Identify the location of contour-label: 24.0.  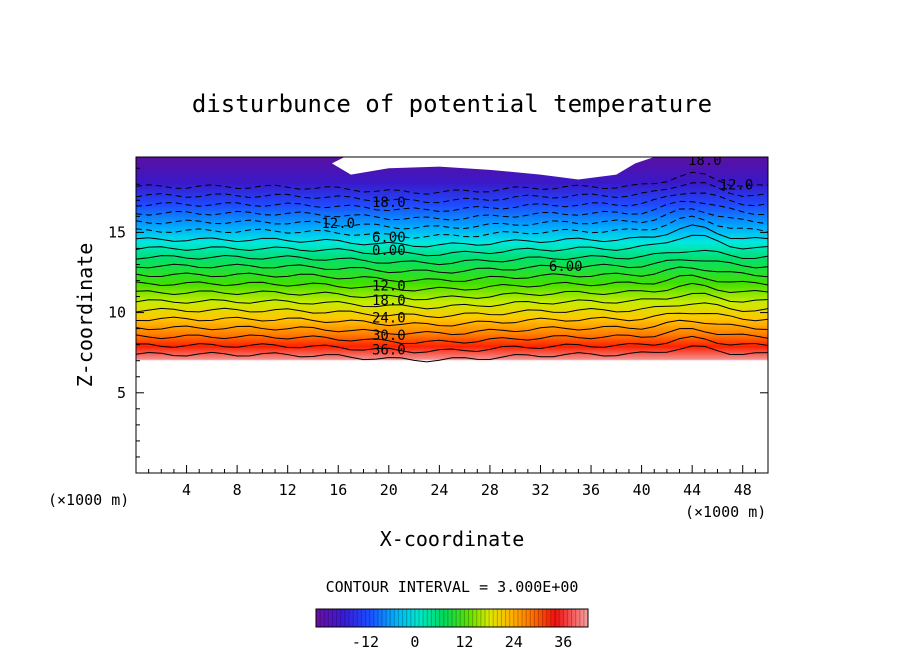
(389, 318).